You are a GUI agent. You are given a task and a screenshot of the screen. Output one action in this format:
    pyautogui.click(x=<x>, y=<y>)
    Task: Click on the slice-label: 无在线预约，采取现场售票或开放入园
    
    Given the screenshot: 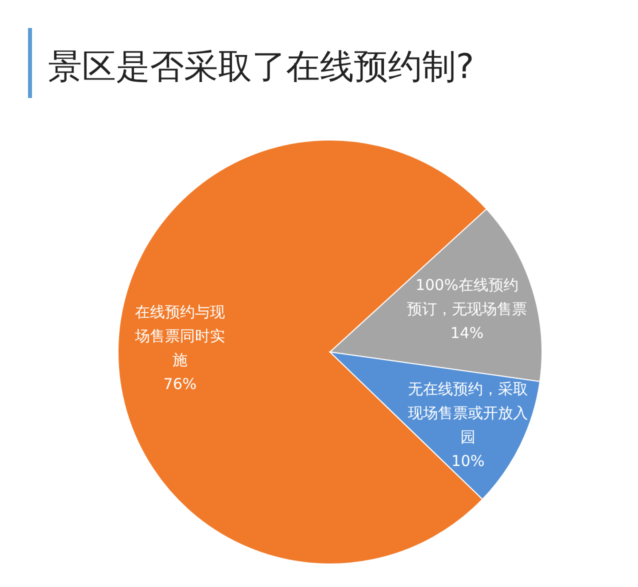 What is the action you would take?
    pyautogui.click(x=468, y=413)
    